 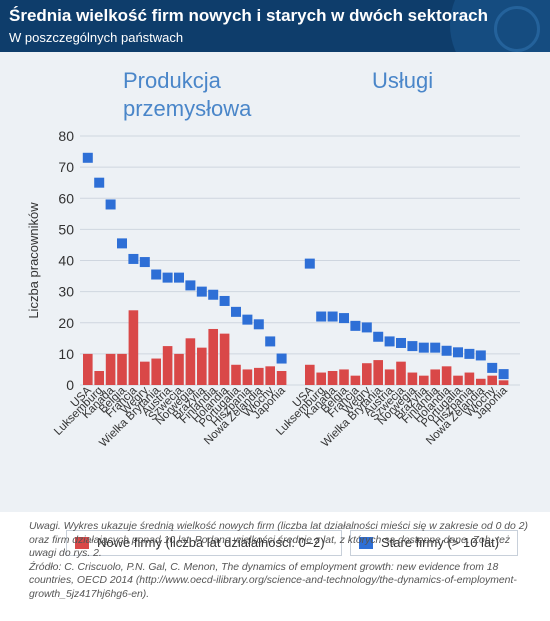 What do you see at coordinates (82, 543) in the screenshot?
I see `legend-swatch-new-firms` at bounding box center [82, 543].